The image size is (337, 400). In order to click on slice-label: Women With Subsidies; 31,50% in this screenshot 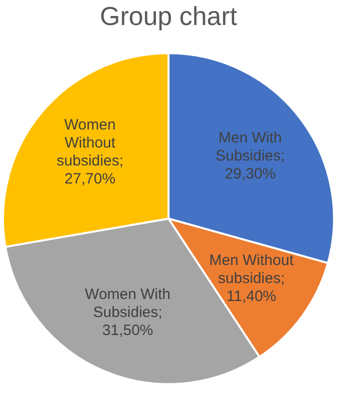, I will do `click(127, 312)`.